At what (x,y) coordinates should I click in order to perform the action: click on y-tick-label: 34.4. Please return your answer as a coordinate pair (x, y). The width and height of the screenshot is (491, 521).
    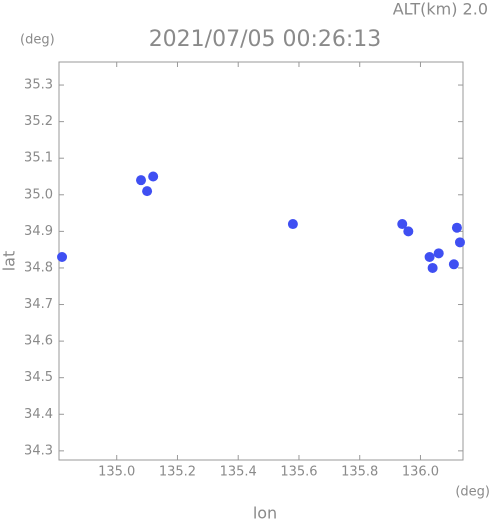
    Looking at the image, I should click on (38, 414).